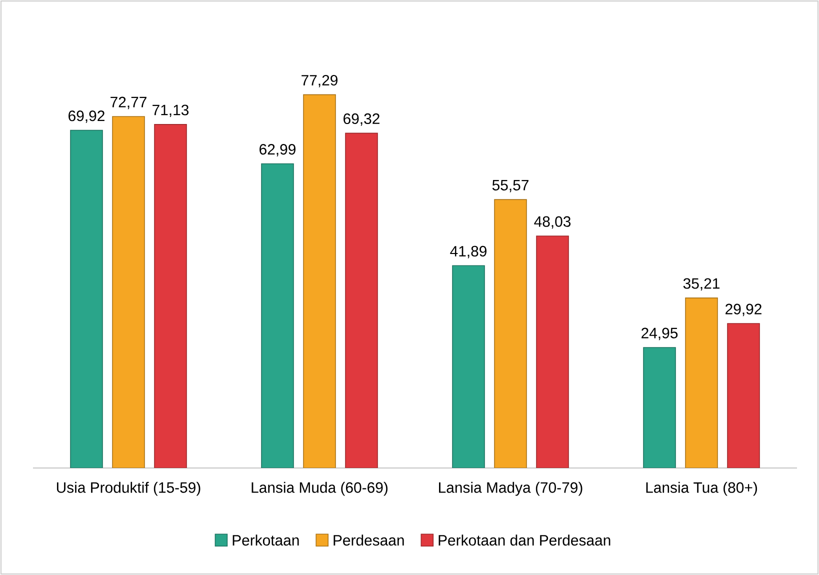  Describe the element at coordinates (320, 489) in the screenshot. I see `x-tick-label: Lansia Muda (60-69)` at that location.